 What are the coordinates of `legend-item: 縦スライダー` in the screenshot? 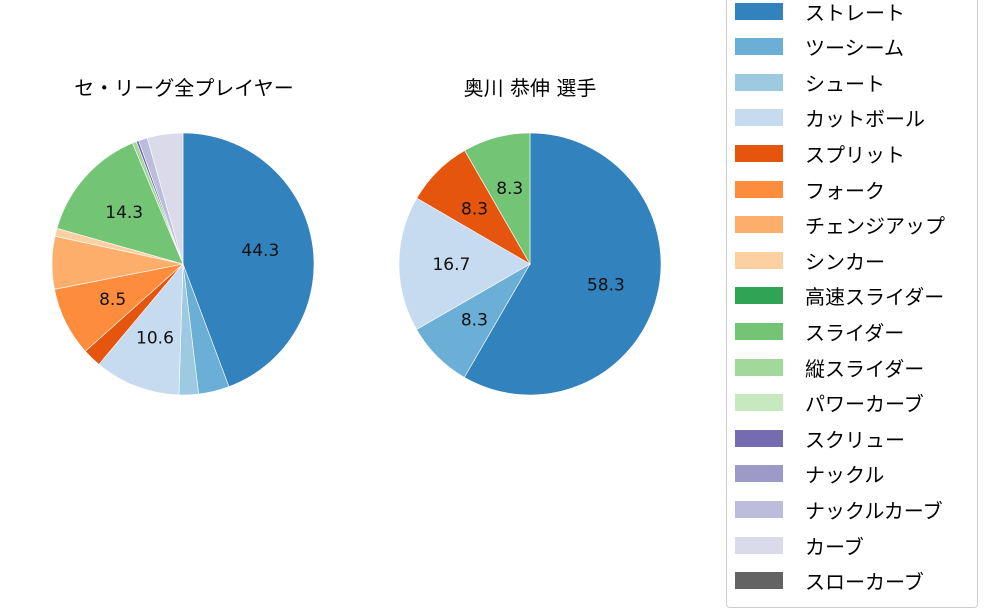 It's located at (830, 368).